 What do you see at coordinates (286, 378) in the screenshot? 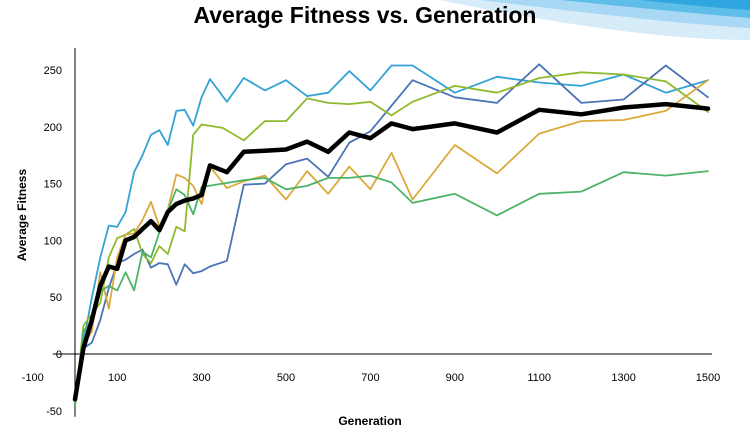
I see `x-tick-label: 500` at bounding box center [286, 378].